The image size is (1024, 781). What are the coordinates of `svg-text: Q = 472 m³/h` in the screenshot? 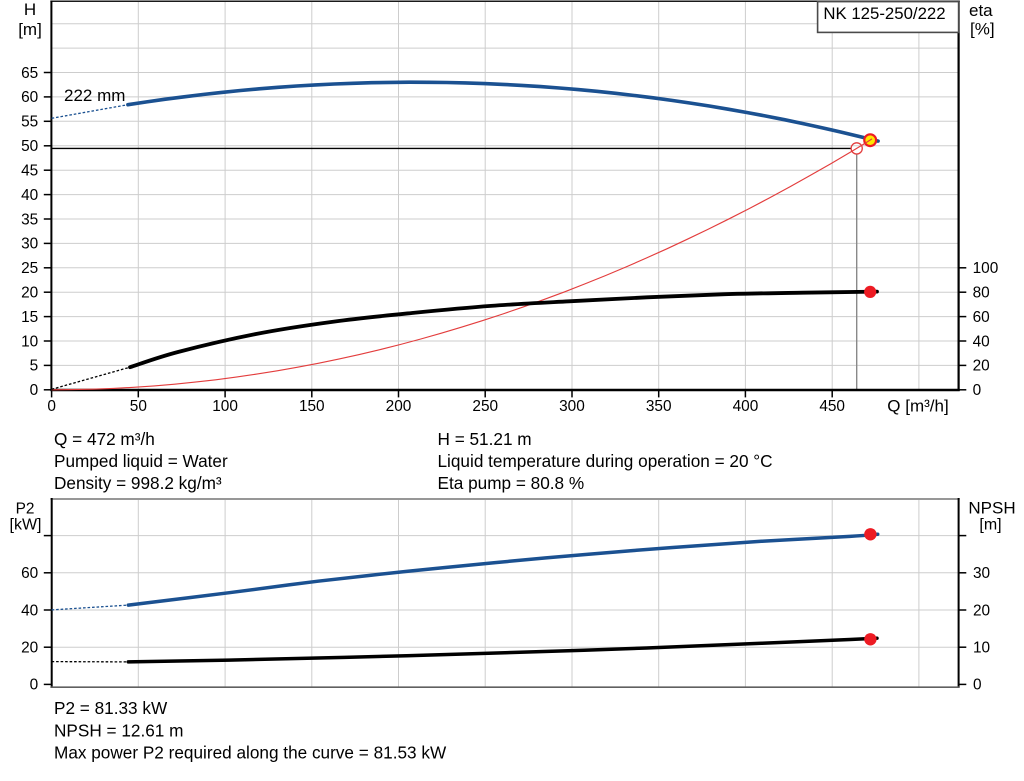 It's located at (104, 439).